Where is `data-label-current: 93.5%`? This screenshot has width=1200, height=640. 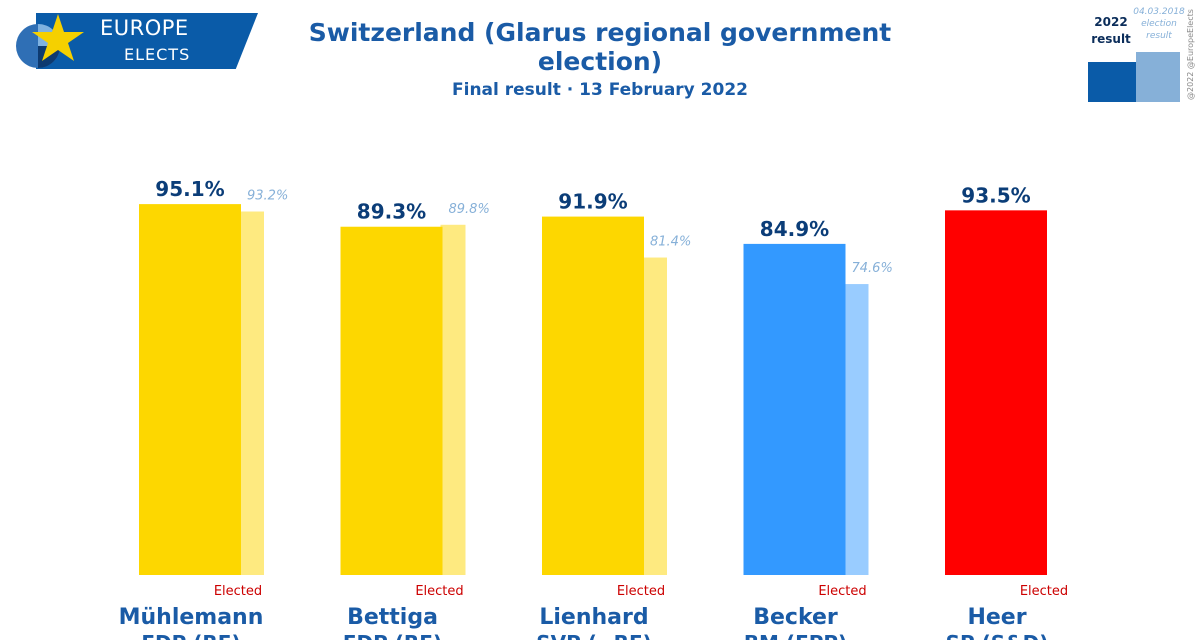 data-label-current: 93.5% is located at coordinates (995, 195).